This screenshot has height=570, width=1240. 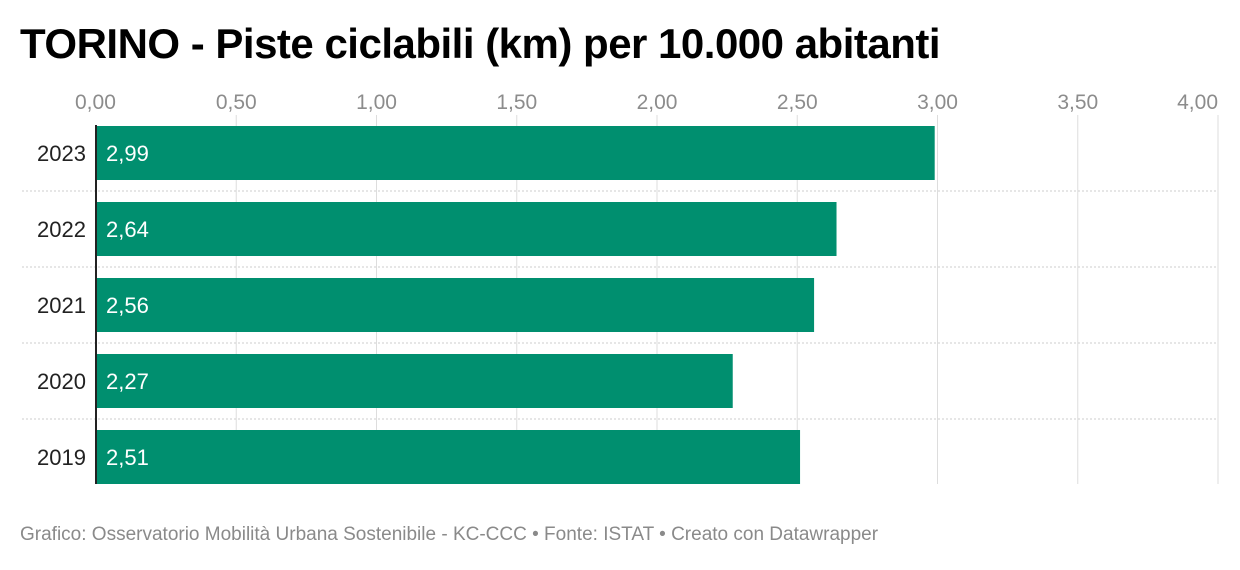 I want to click on x-axis-tick-labels: 0,00 0,50 1,00 1,50 2,00 2,50 3,00 3,50 4,00, so click(x=646, y=102).